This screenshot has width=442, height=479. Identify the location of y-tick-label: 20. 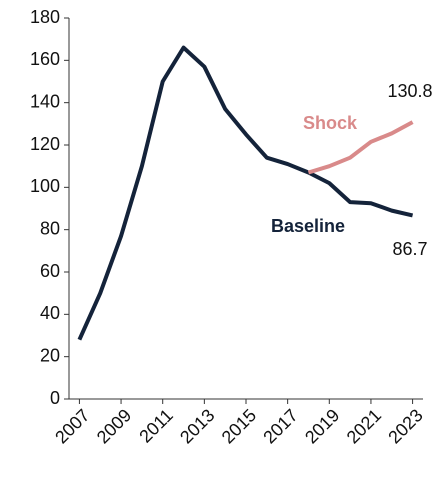
(50, 355).